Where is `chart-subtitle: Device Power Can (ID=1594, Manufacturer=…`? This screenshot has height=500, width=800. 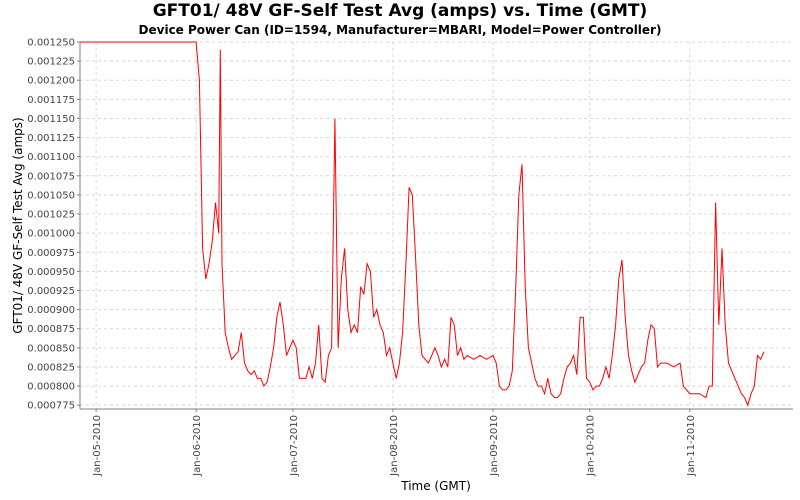
chart-subtitle: Device Power Can (ID=1594, Manufacturer=… is located at coordinates (400, 30).